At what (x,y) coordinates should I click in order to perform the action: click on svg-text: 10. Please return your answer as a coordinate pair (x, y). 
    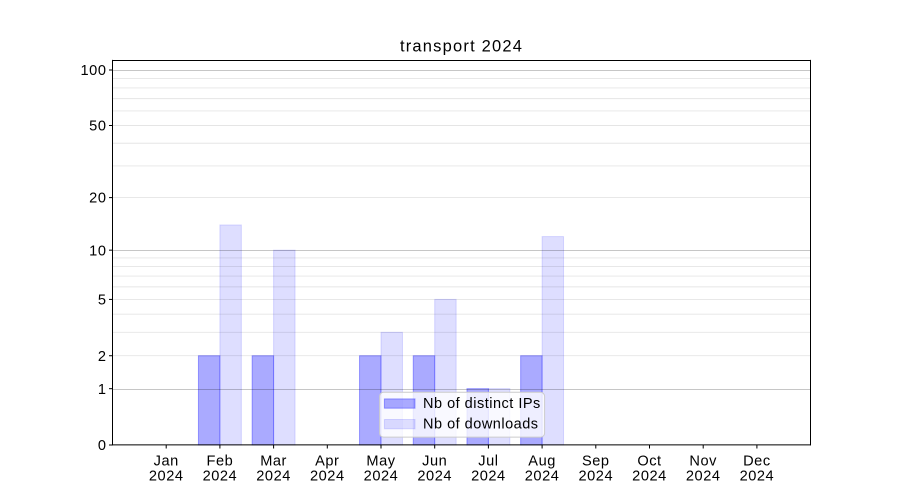
    Looking at the image, I should click on (97, 251).